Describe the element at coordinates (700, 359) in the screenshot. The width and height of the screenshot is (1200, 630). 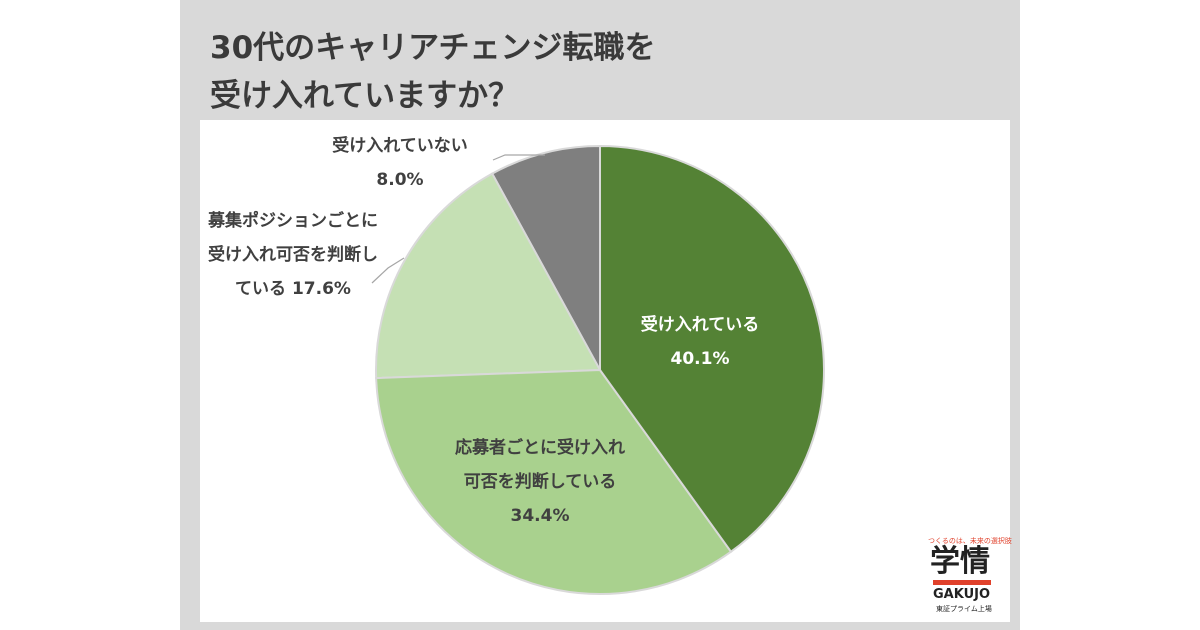
I see `value-label: 40.1%` at that location.